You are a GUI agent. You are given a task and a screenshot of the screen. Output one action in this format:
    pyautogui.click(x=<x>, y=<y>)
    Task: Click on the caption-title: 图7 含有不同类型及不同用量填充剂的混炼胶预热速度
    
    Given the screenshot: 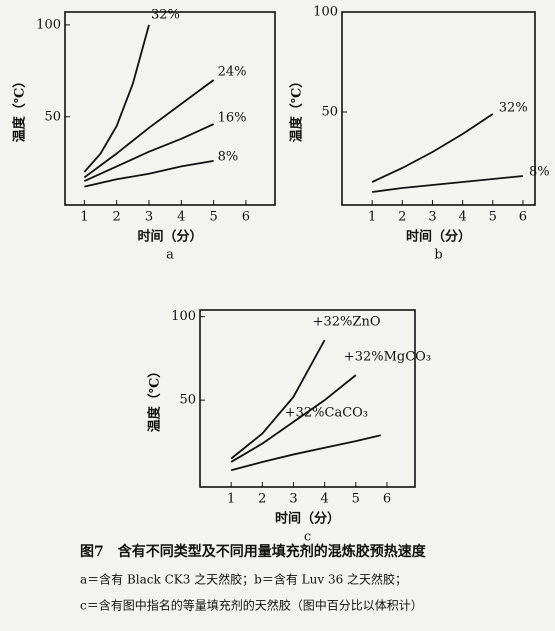 What is the action you would take?
    pyautogui.click(x=253, y=551)
    